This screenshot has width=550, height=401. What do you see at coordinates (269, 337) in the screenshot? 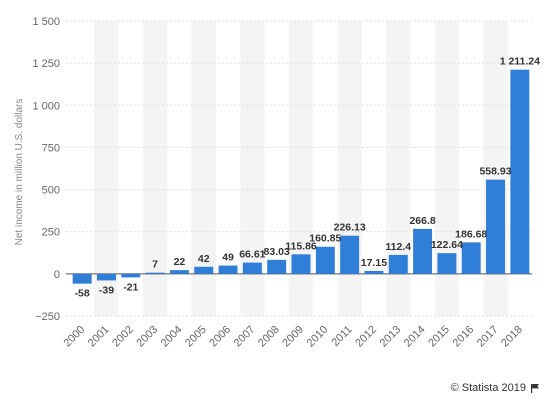
I see `x-tick-label: 2008` at bounding box center [269, 337].